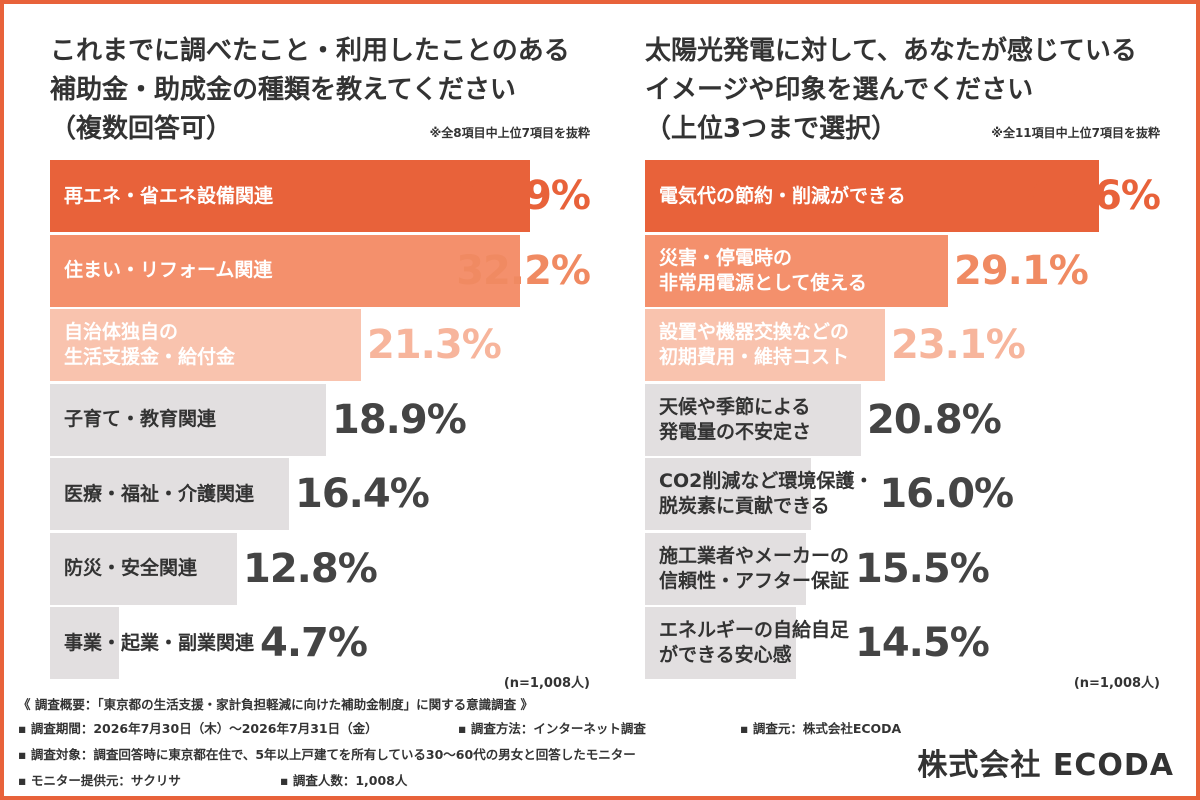  I want to click on survey-count: ▪ 調査人数：1,008人, so click(344, 780).